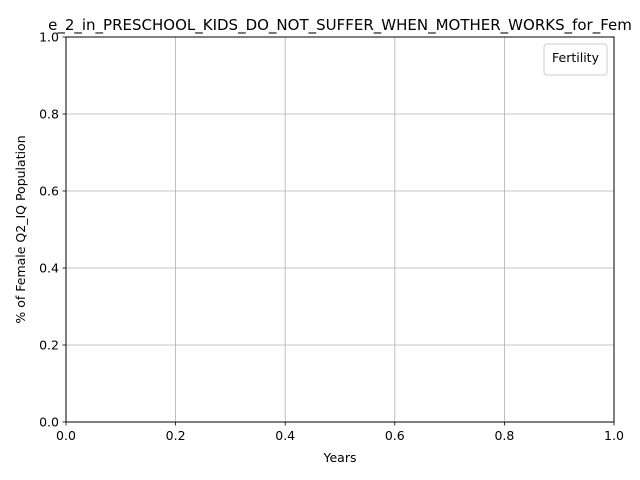  I want to click on legend-title: Fertility, so click(576, 57).